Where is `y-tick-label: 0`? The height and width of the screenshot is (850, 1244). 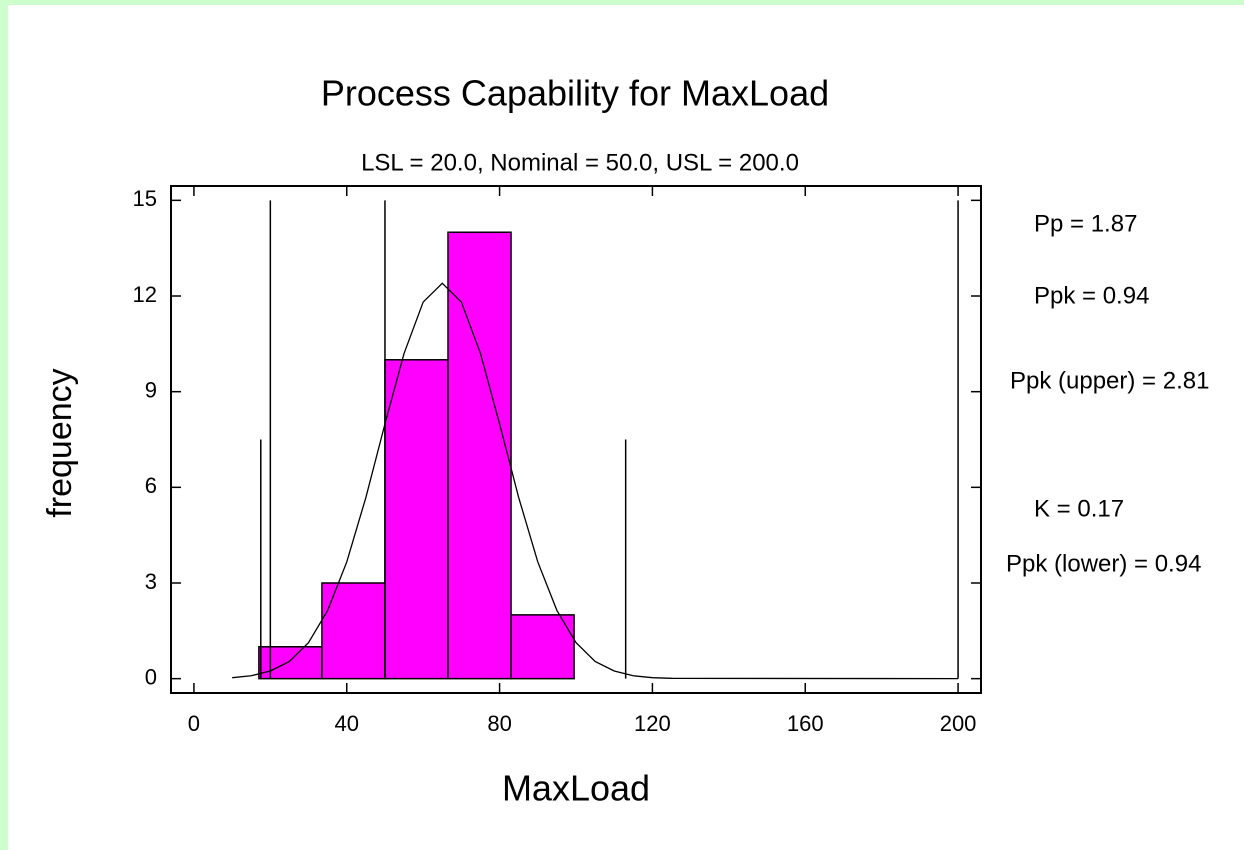 y-tick-label: 0 is located at coordinates (151, 676).